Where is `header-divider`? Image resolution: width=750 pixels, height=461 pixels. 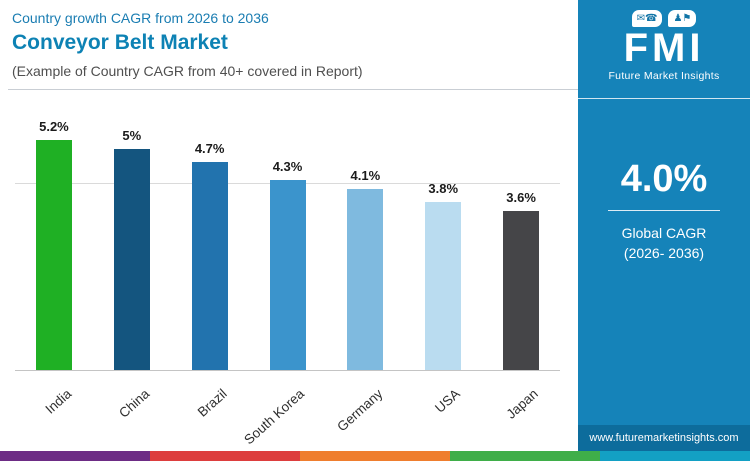
header-divider is located at coordinates (293, 89).